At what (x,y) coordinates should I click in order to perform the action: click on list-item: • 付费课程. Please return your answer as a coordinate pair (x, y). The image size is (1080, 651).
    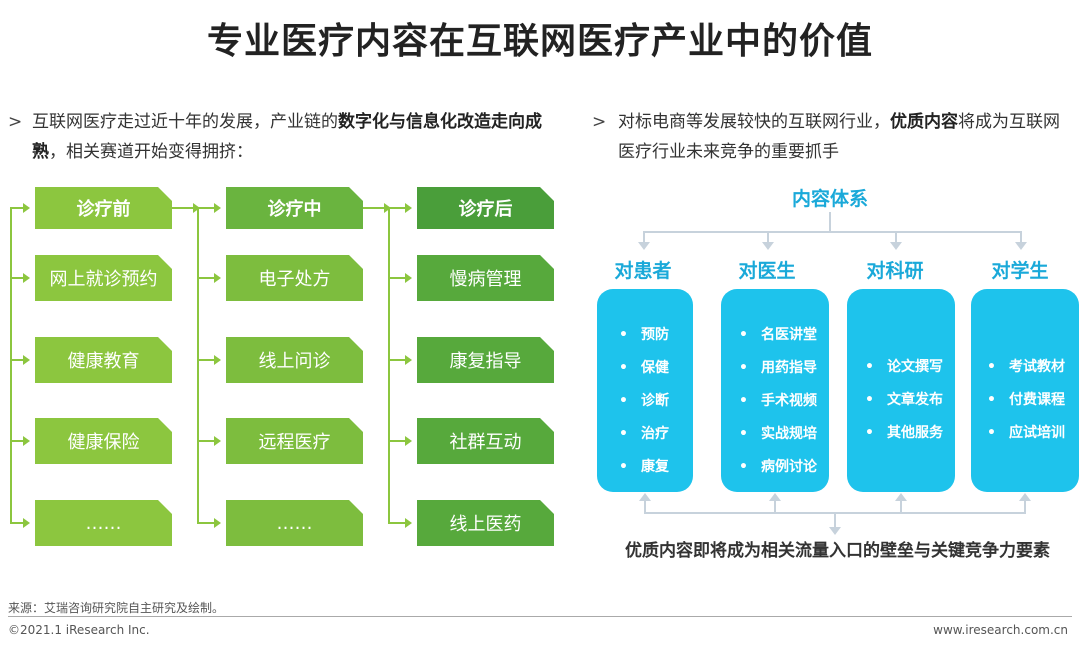
    Looking at the image, I should click on (1026, 400).